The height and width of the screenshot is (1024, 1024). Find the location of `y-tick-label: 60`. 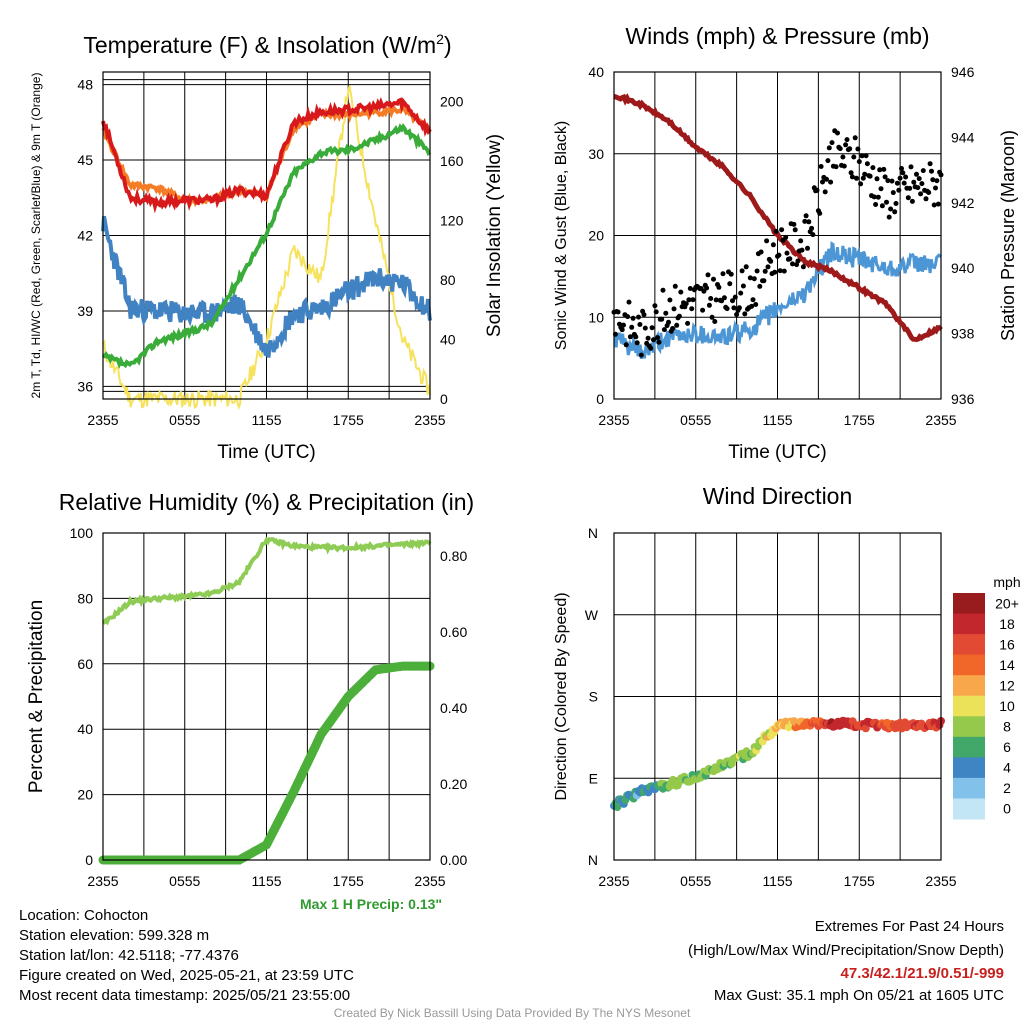

y-tick-label: 60 is located at coordinates (85, 664).